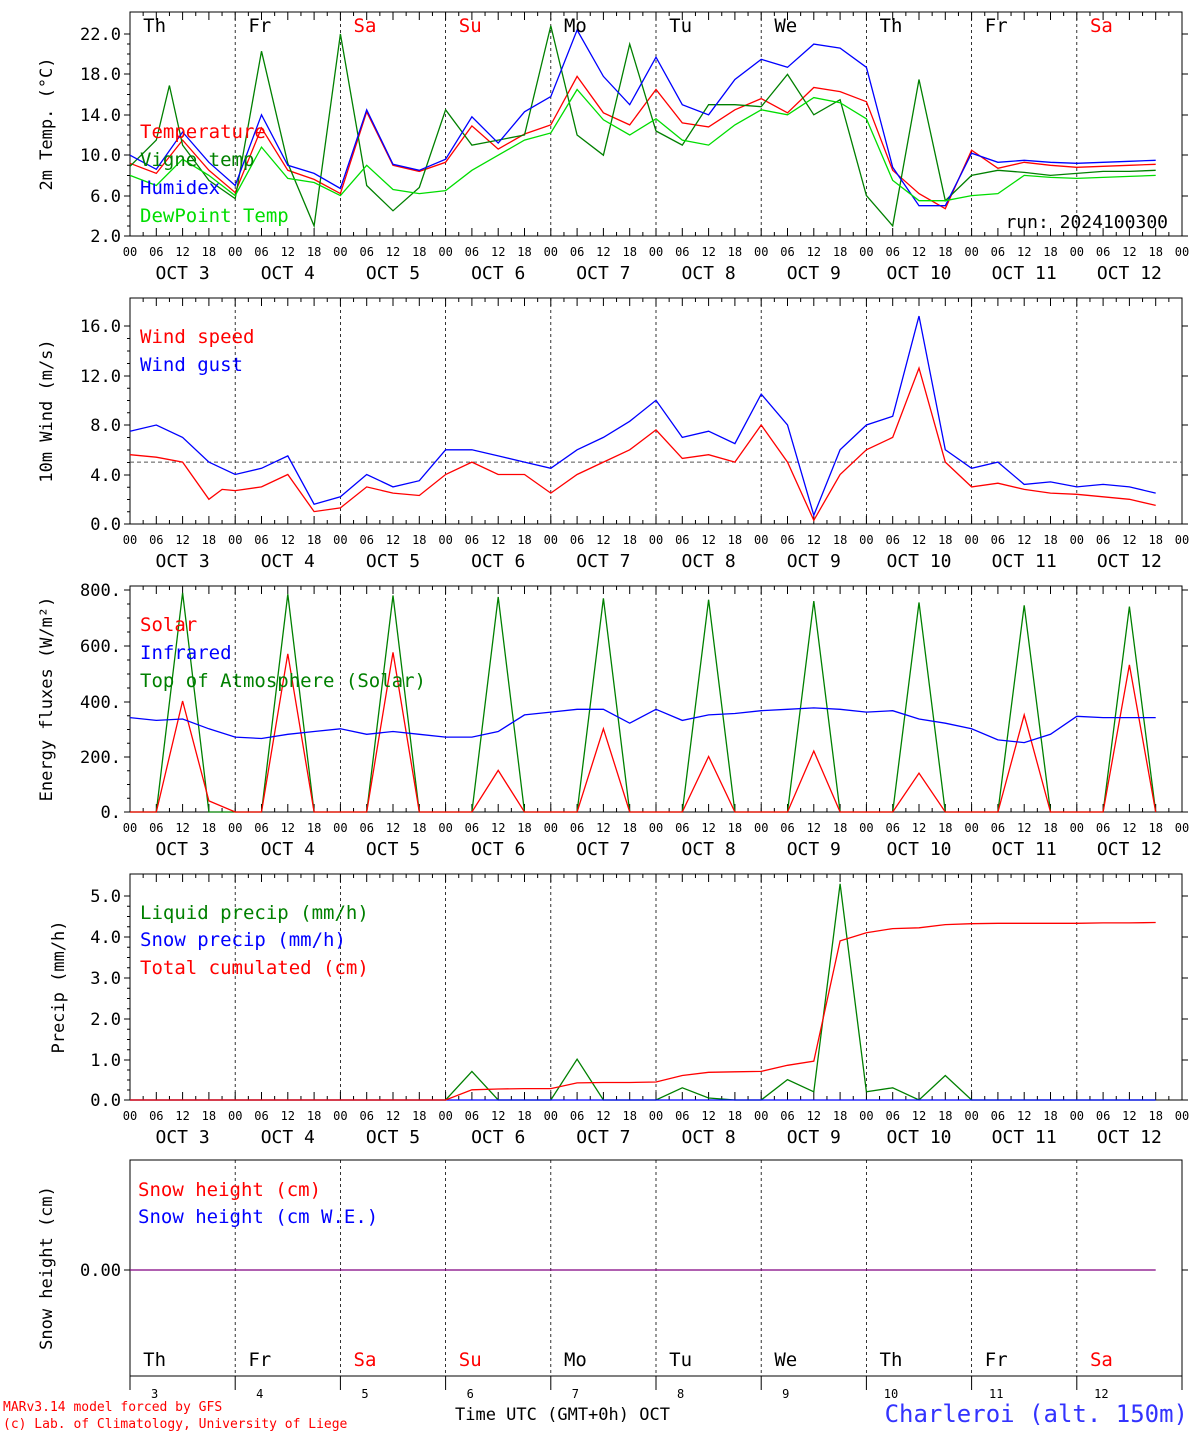  I want to click on y-tick-label: 6.0, so click(105, 197).